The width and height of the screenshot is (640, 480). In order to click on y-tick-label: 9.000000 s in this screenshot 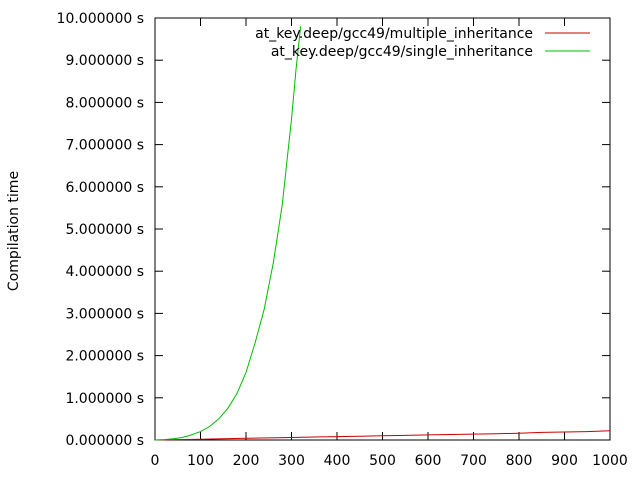, I will do `click(104, 61)`.